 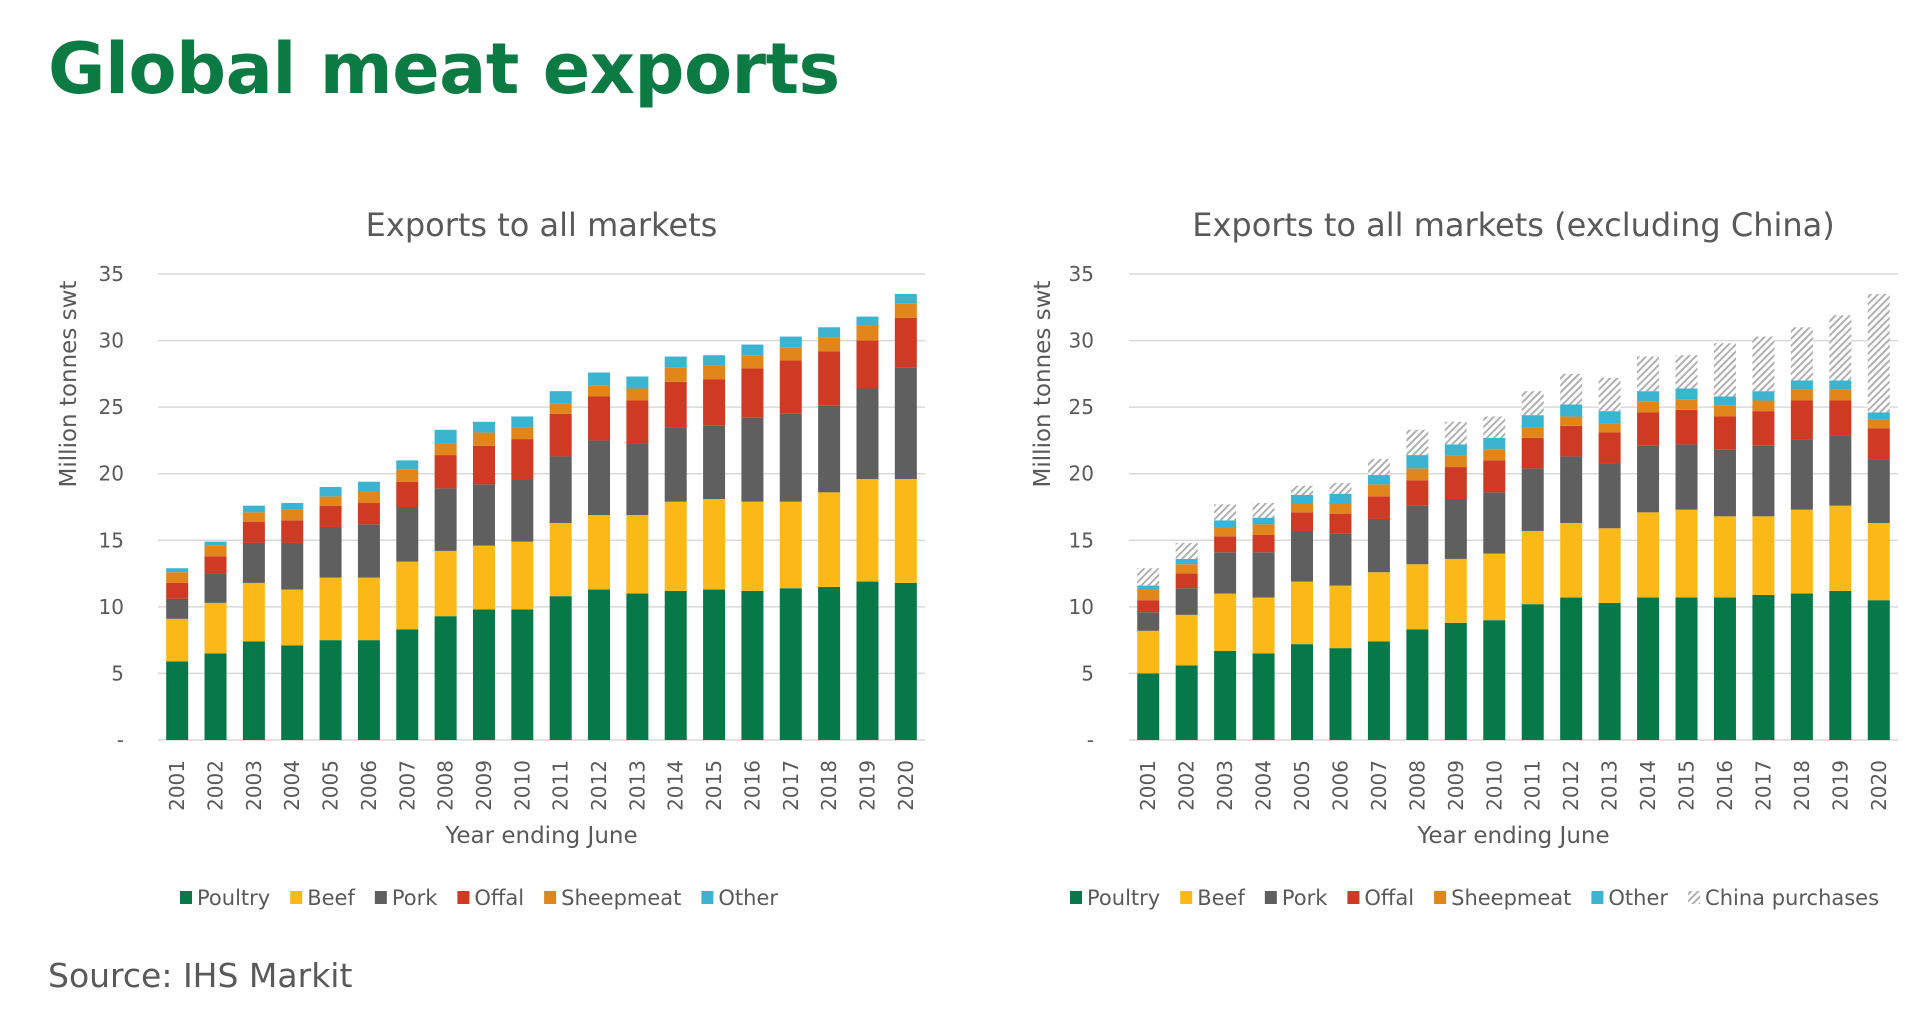 I want to click on bar-segment-poultry-2004, so click(x=292, y=692).